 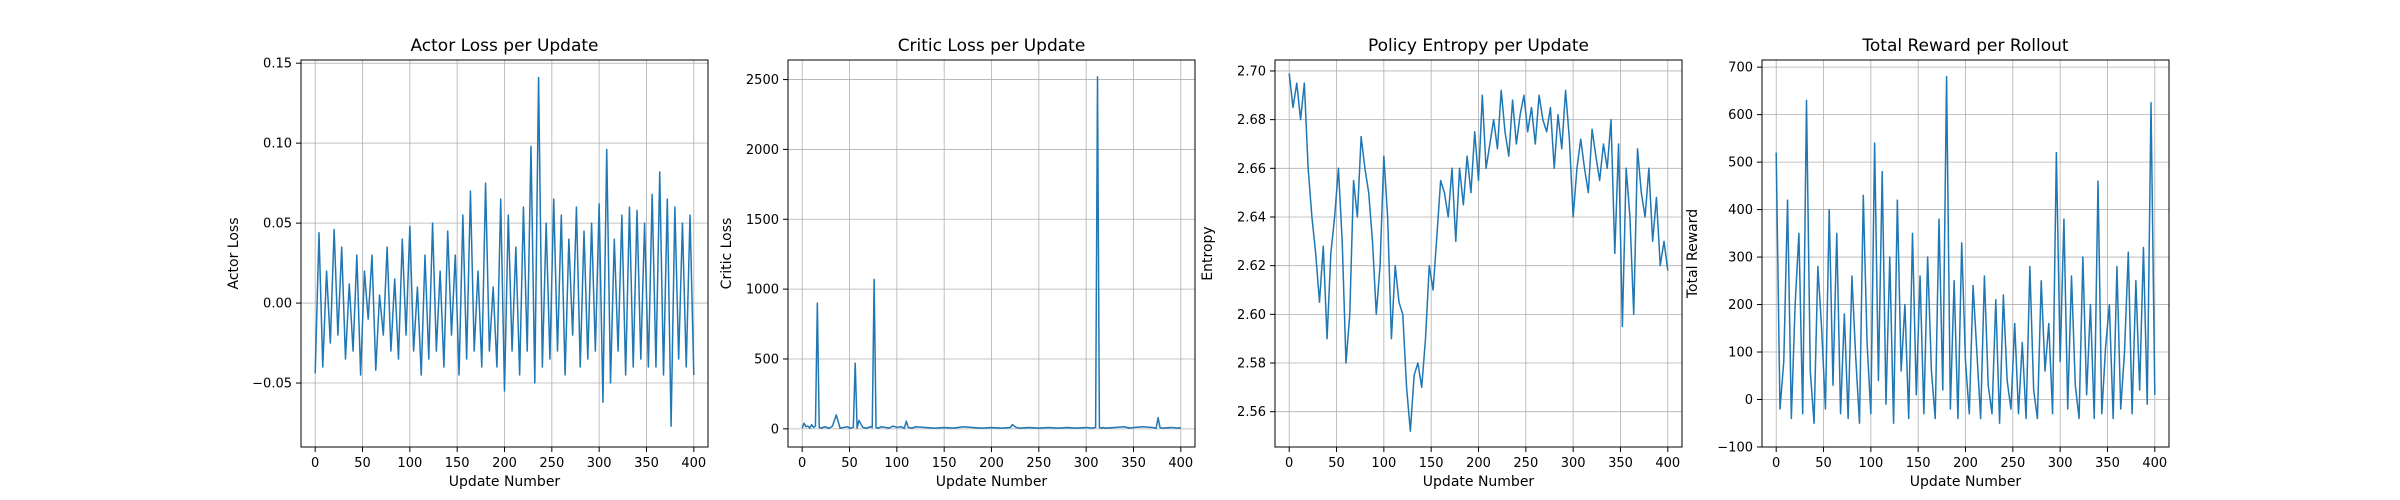 What do you see at coordinates (1740, 68) in the screenshot?
I see `y-tick-label: 700` at bounding box center [1740, 68].